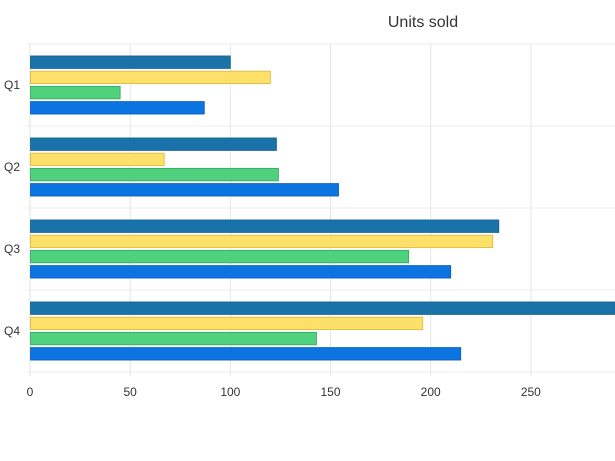  What do you see at coordinates (30, 392) in the screenshot?
I see `x-tick-label: 0` at bounding box center [30, 392].